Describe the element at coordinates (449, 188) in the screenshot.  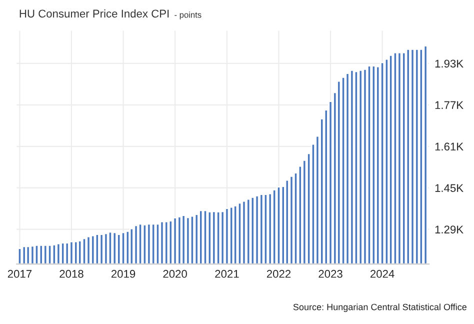
I see `y-tick-label: 1.45K` at that location.